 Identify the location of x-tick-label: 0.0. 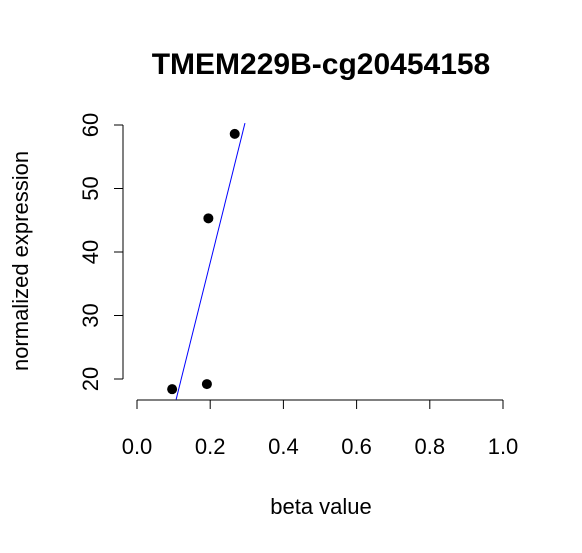
(137, 446).